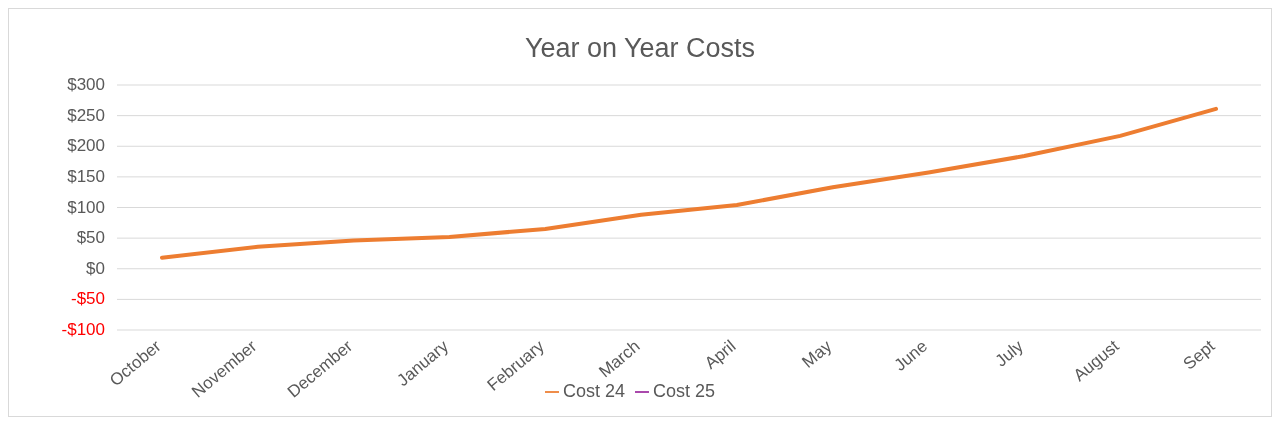 This screenshot has height=425, width=1280. Describe the element at coordinates (86, 207) in the screenshot. I see `y-tick-label: $100` at that location.